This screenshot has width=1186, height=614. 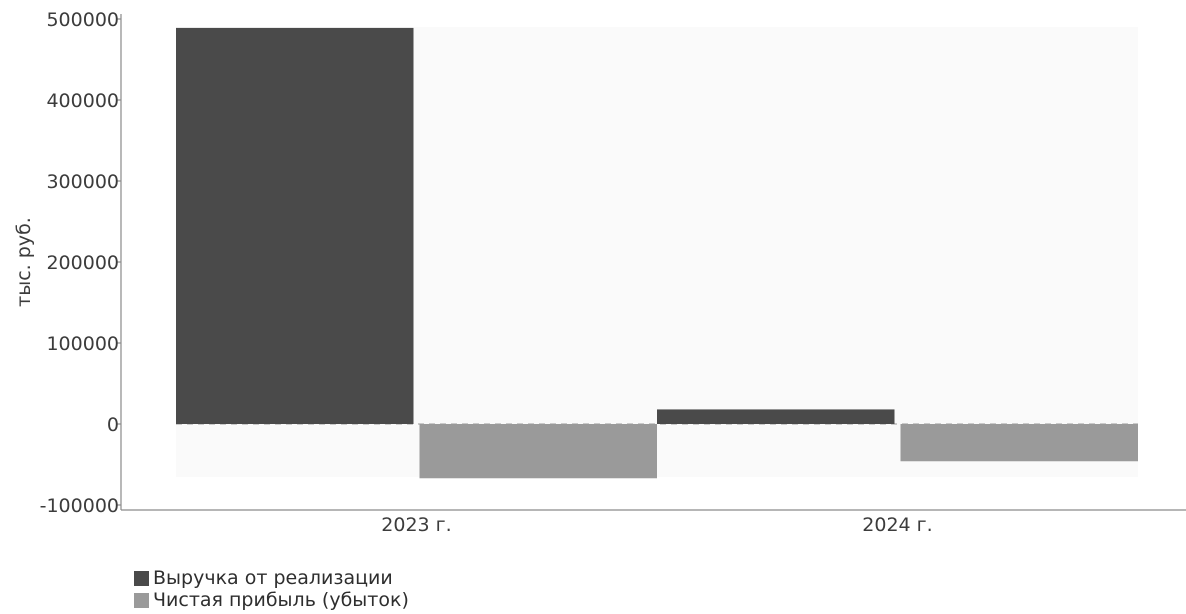 I want to click on legend-swatch-revenue, so click(x=141, y=578).